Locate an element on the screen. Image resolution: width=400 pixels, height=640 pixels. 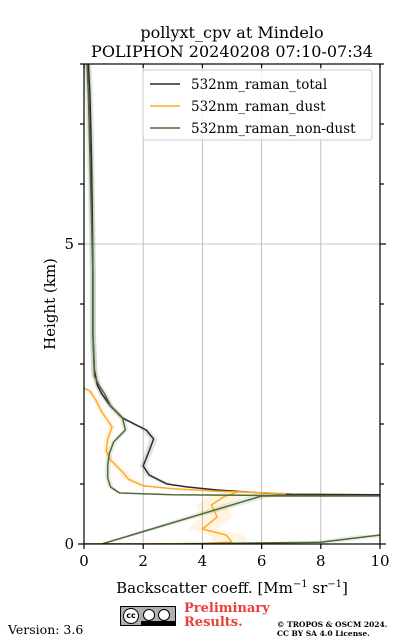
legend-label-532nm_raman_dust: 532nm_raman_dust is located at coordinates (258, 107).